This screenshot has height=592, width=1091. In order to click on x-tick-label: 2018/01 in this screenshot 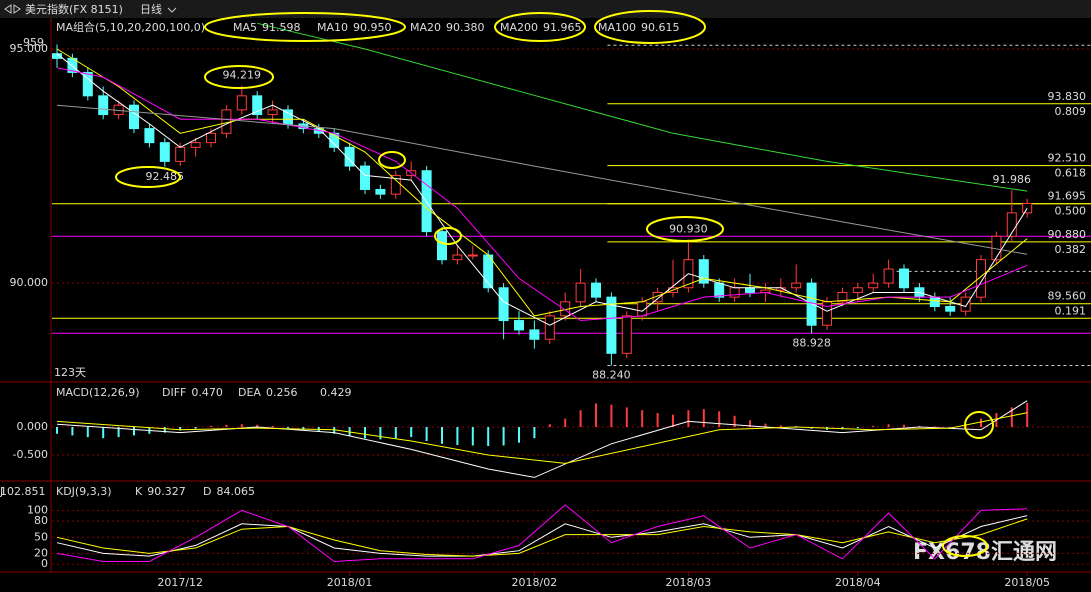, I will do `click(350, 582)`.